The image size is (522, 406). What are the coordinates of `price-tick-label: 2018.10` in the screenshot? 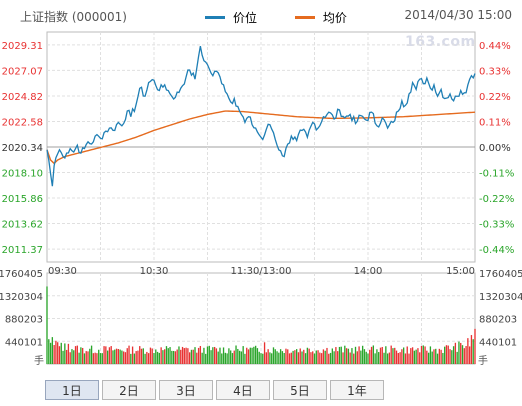 It's located at (22, 174).